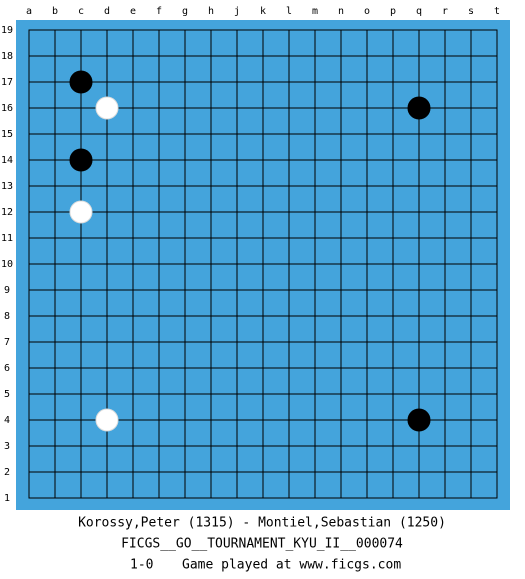 This screenshot has width=525, height=579. What do you see at coordinates (7, 186) in the screenshot?
I see `row-label: 13` at bounding box center [7, 186].